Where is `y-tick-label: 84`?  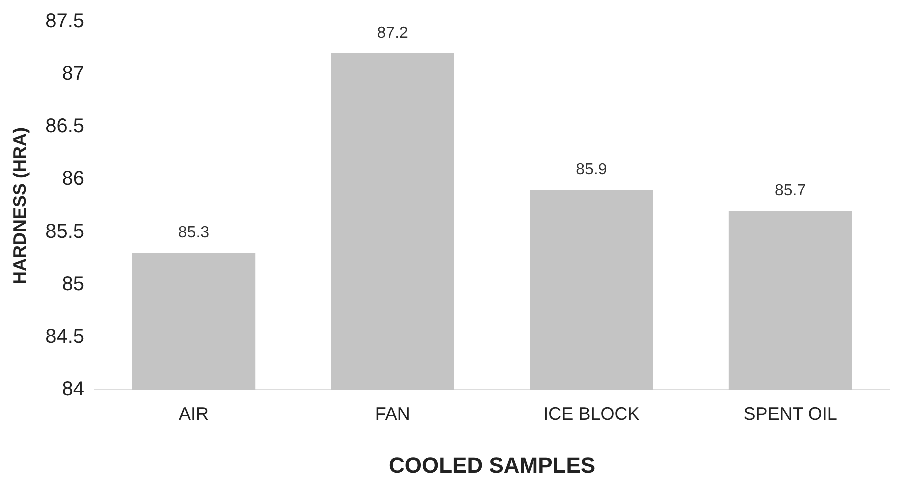
y-tick-label: 84 is located at coordinates (73, 389).